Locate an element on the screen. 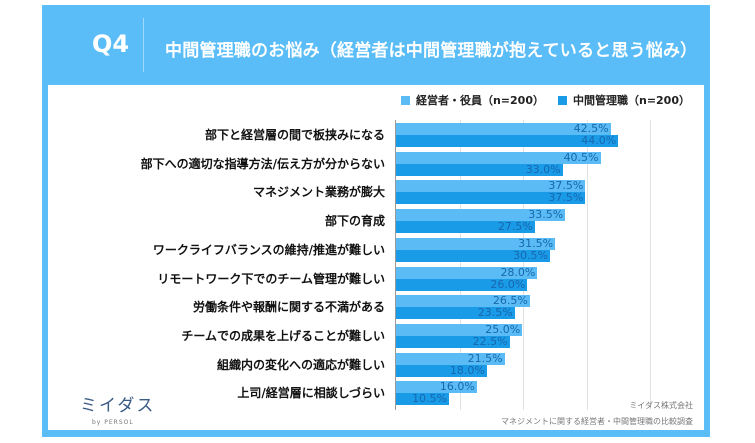 This screenshot has width=755, height=443. data-label: 16.0% is located at coordinates (457, 386).